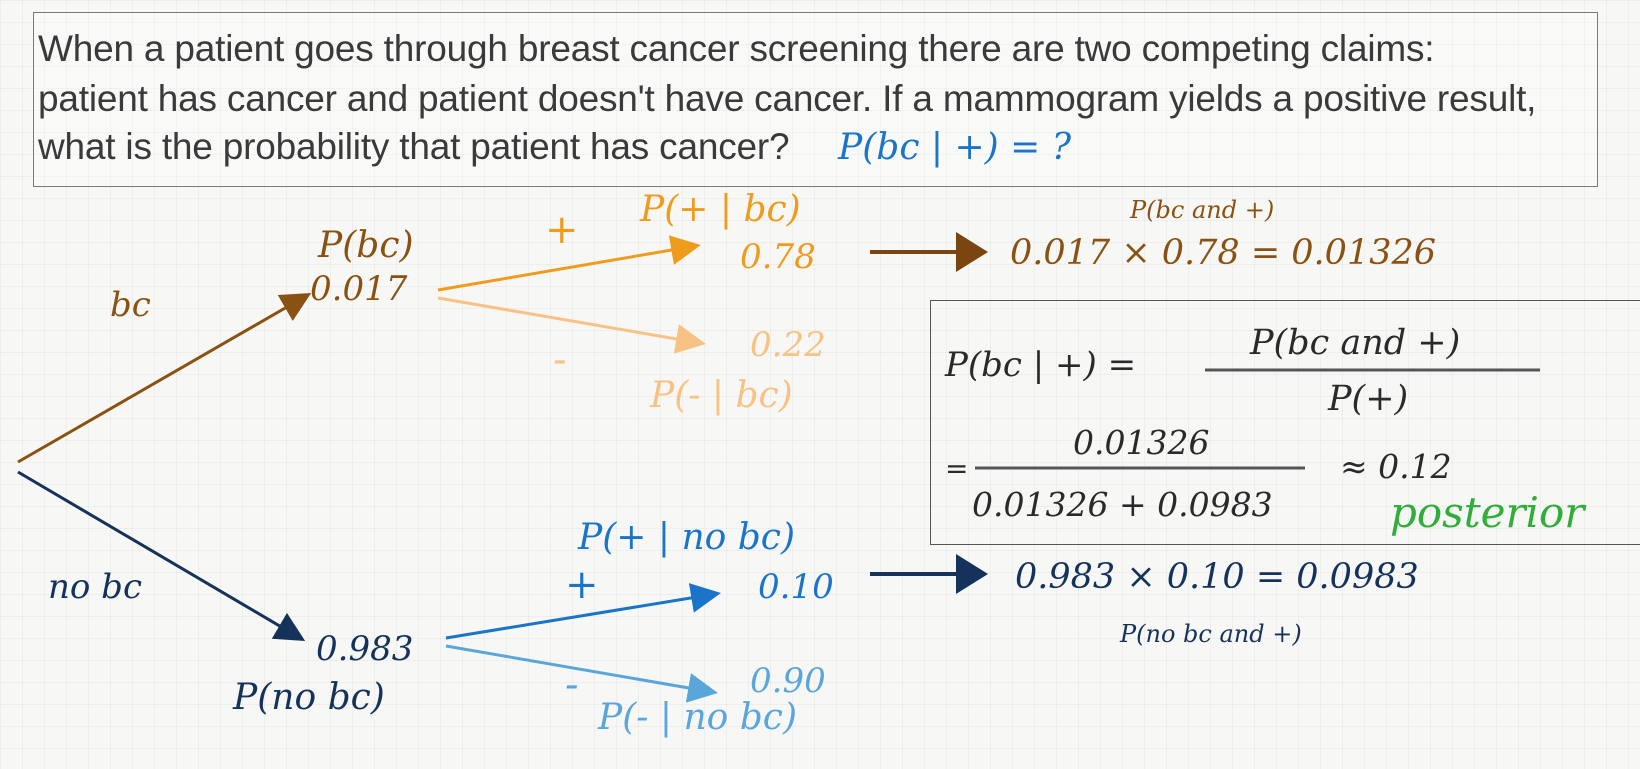 Image resolution: width=1640 pixels, height=769 pixels. What do you see at coordinates (1122, 504) in the screenshot?
I see `bayes-den-value: 0.01326 + 0.0983` at bounding box center [1122, 504].